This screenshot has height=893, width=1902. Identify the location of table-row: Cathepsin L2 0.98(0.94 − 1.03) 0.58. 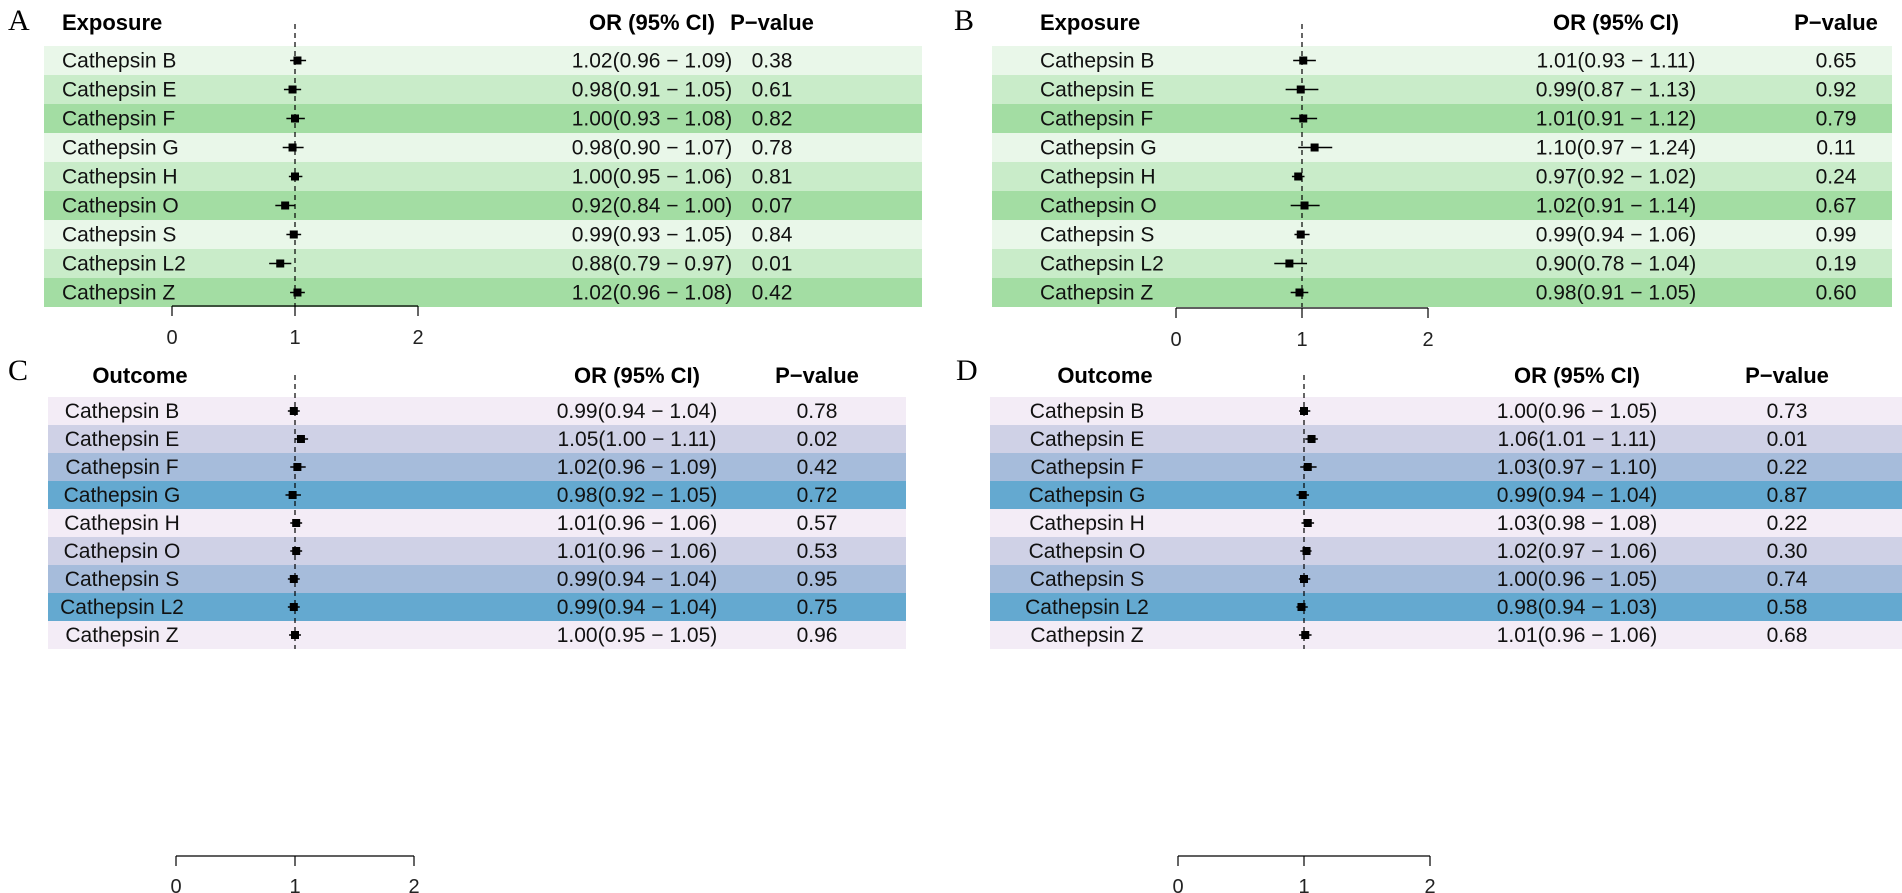
(1446, 607).